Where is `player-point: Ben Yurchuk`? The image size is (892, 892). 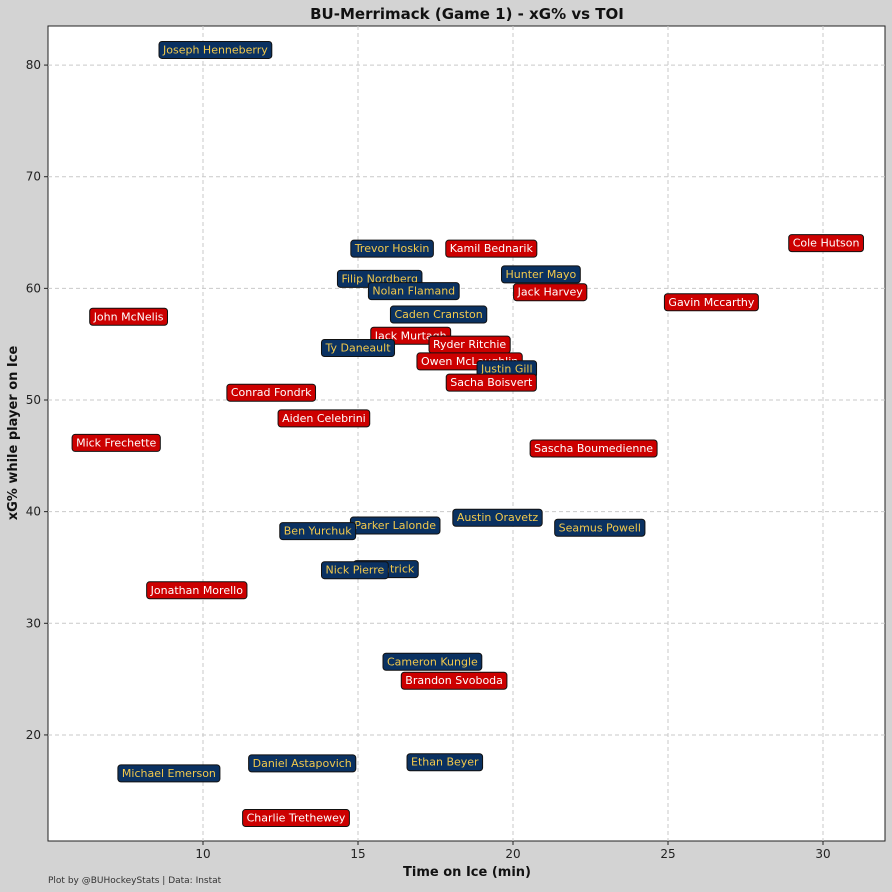 player-point: Ben Yurchuk is located at coordinates (318, 531).